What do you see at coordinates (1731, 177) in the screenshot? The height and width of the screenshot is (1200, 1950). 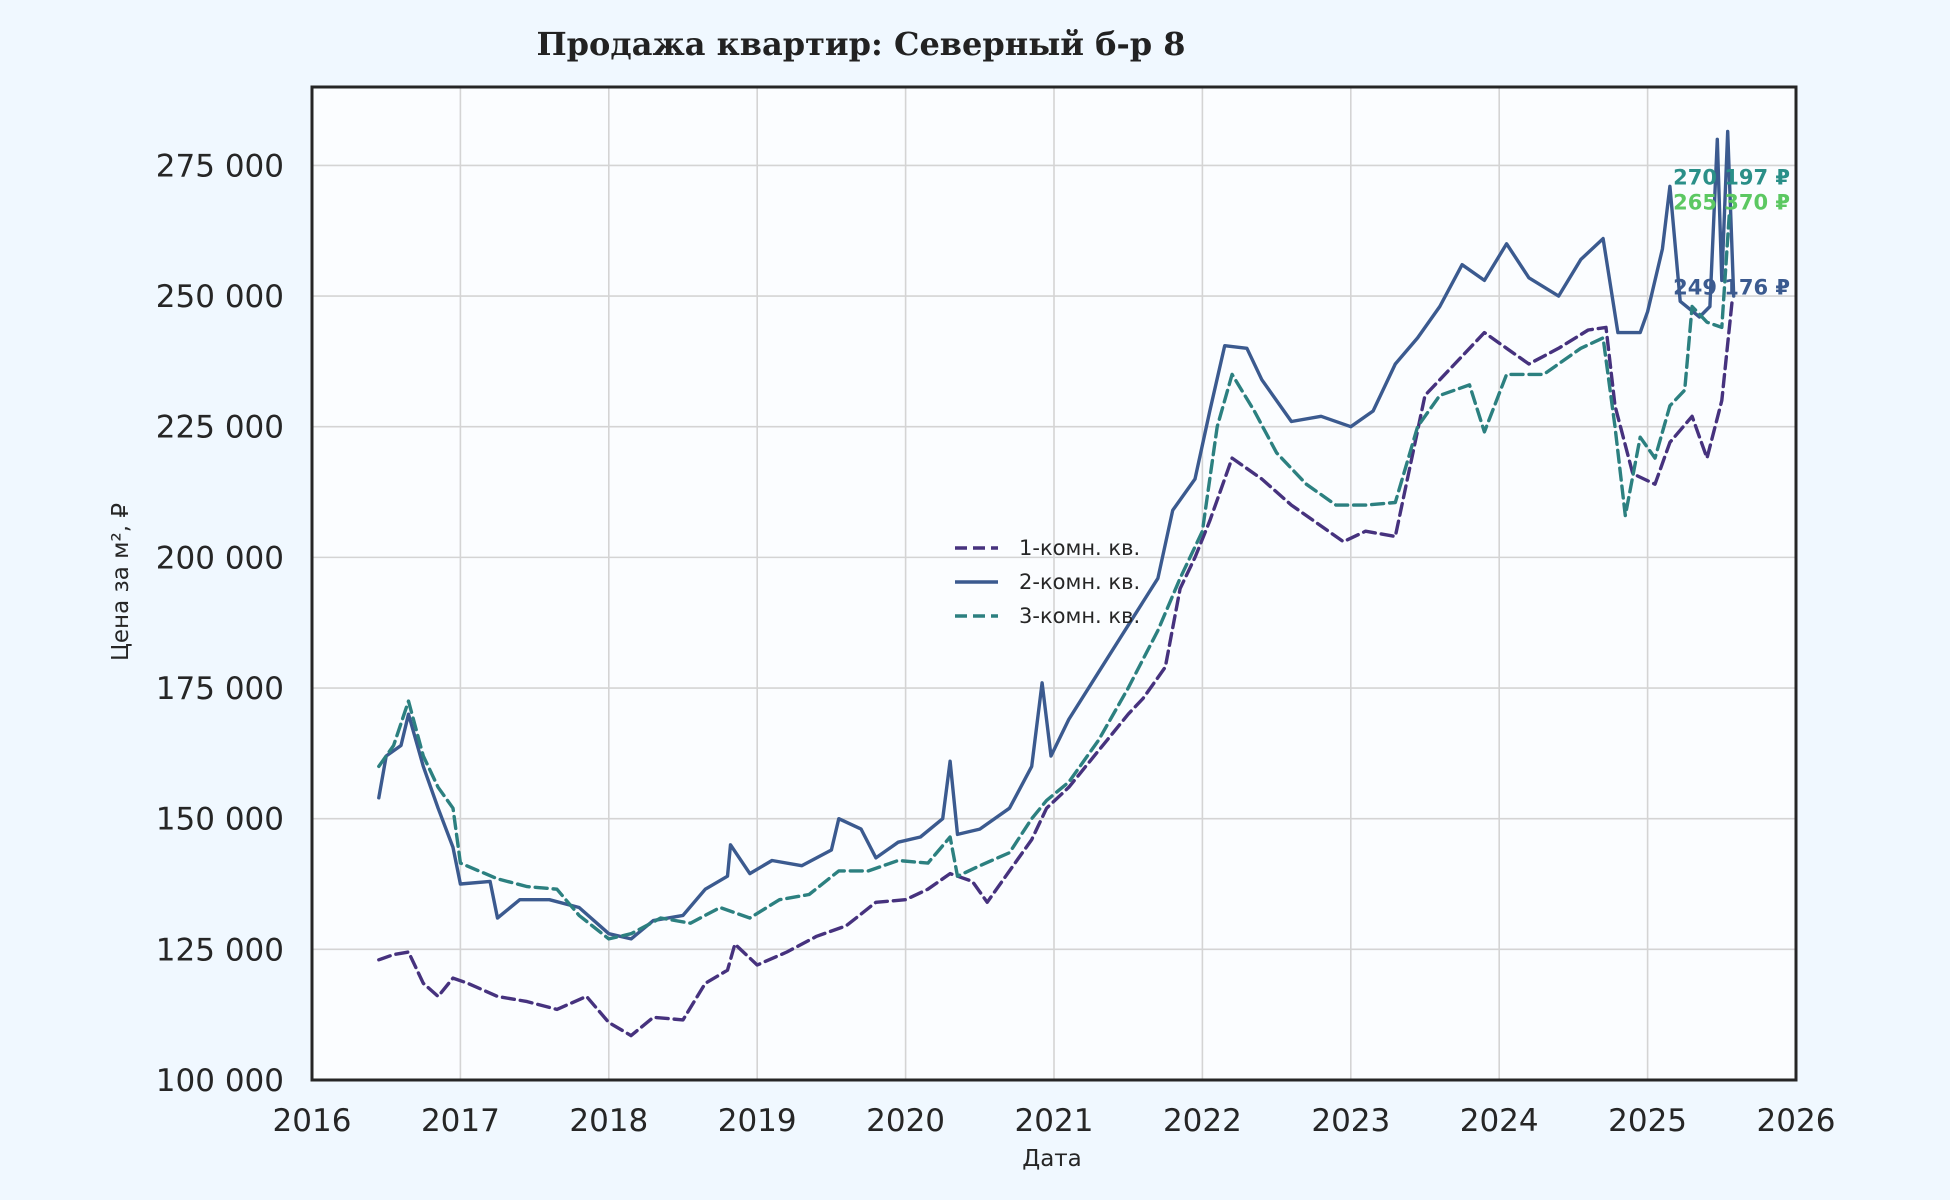 I see `end-value-label: 270 197 ₽` at bounding box center [1731, 177].